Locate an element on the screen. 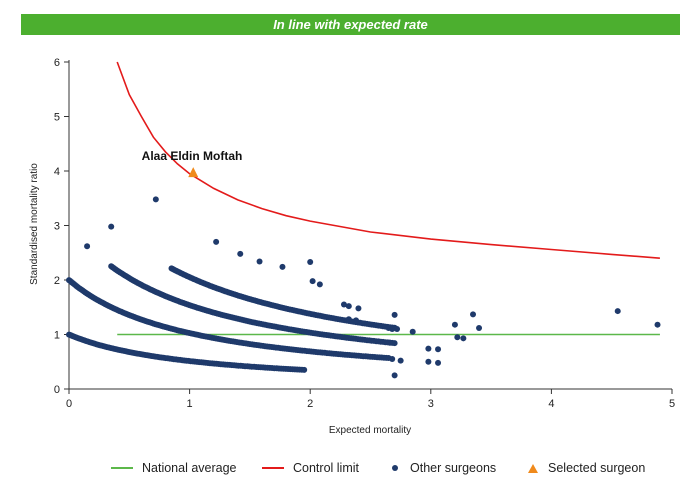 Image resolution: width=700 pixels, height=500 pixels. legend-label: Control limit is located at coordinates (326, 468).